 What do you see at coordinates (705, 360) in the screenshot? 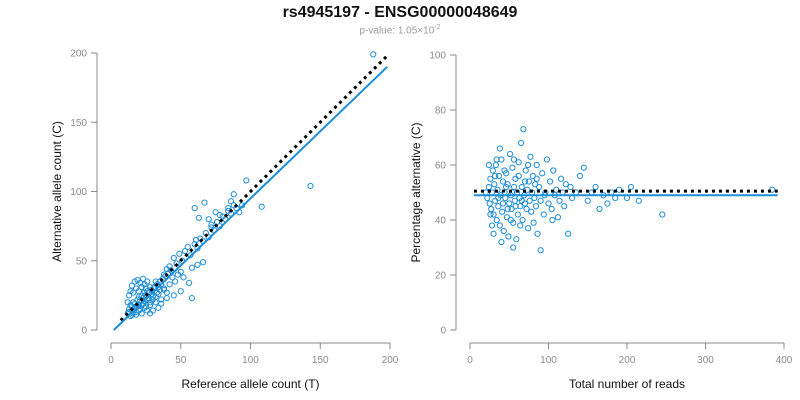
I see `x-tick-label: 300` at bounding box center [705, 360].